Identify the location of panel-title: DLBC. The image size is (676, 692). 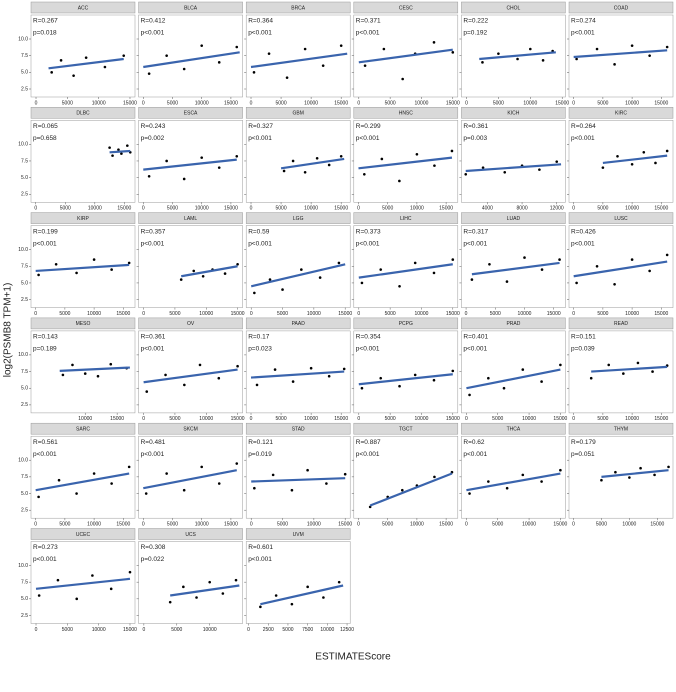
(83, 114).